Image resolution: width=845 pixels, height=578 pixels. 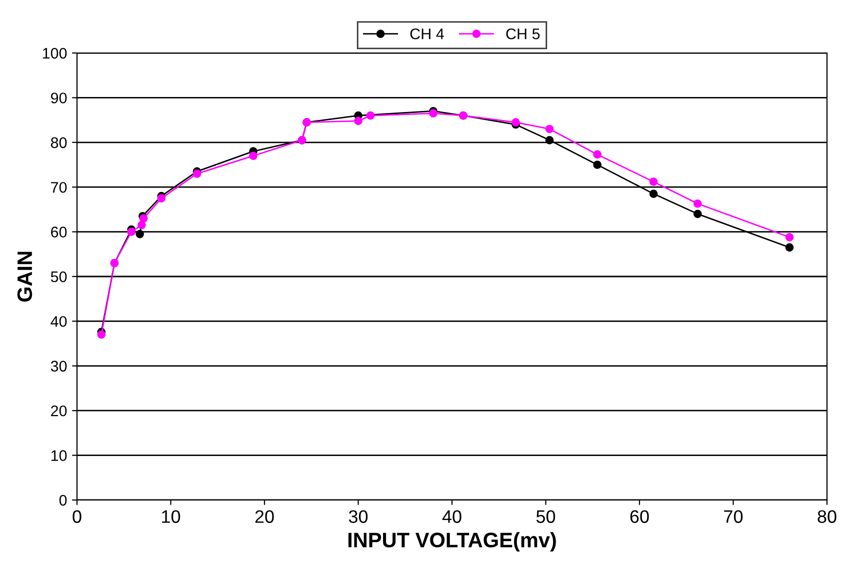 What do you see at coordinates (58, 321) in the screenshot?
I see `y-tick-label: 40` at bounding box center [58, 321].